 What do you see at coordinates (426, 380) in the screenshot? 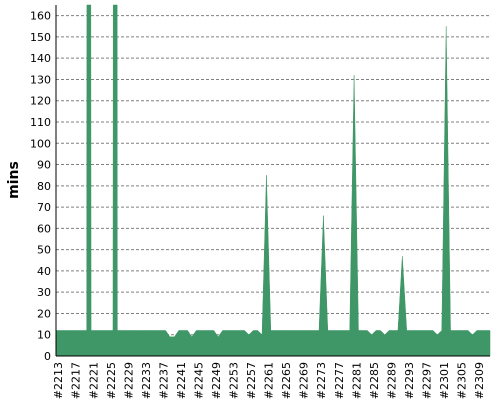
I see `x-tick-label: #2297` at bounding box center [426, 380].